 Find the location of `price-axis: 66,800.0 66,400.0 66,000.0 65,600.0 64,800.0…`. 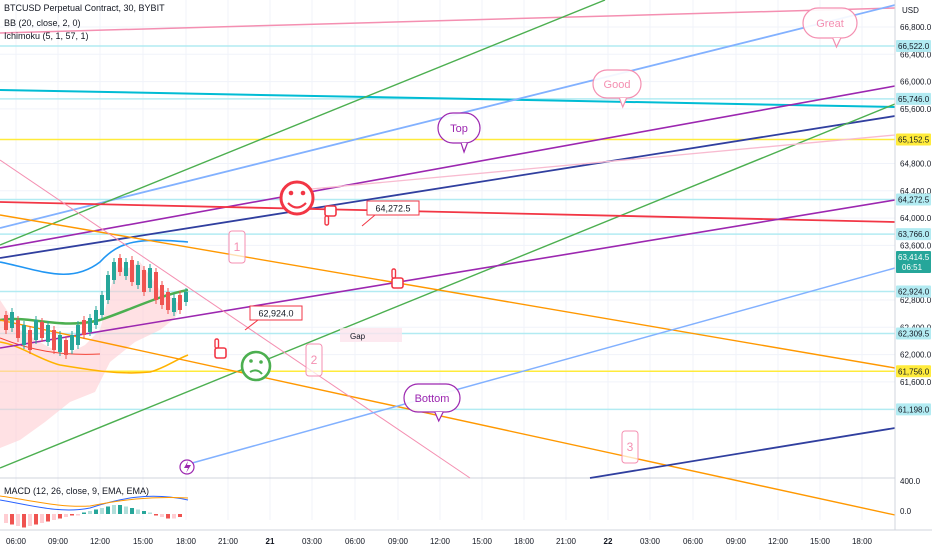

price-axis: 66,800.0 66,400.0 66,000.0 65,600.0 64,800.0… is located at coordinates (913, 265).